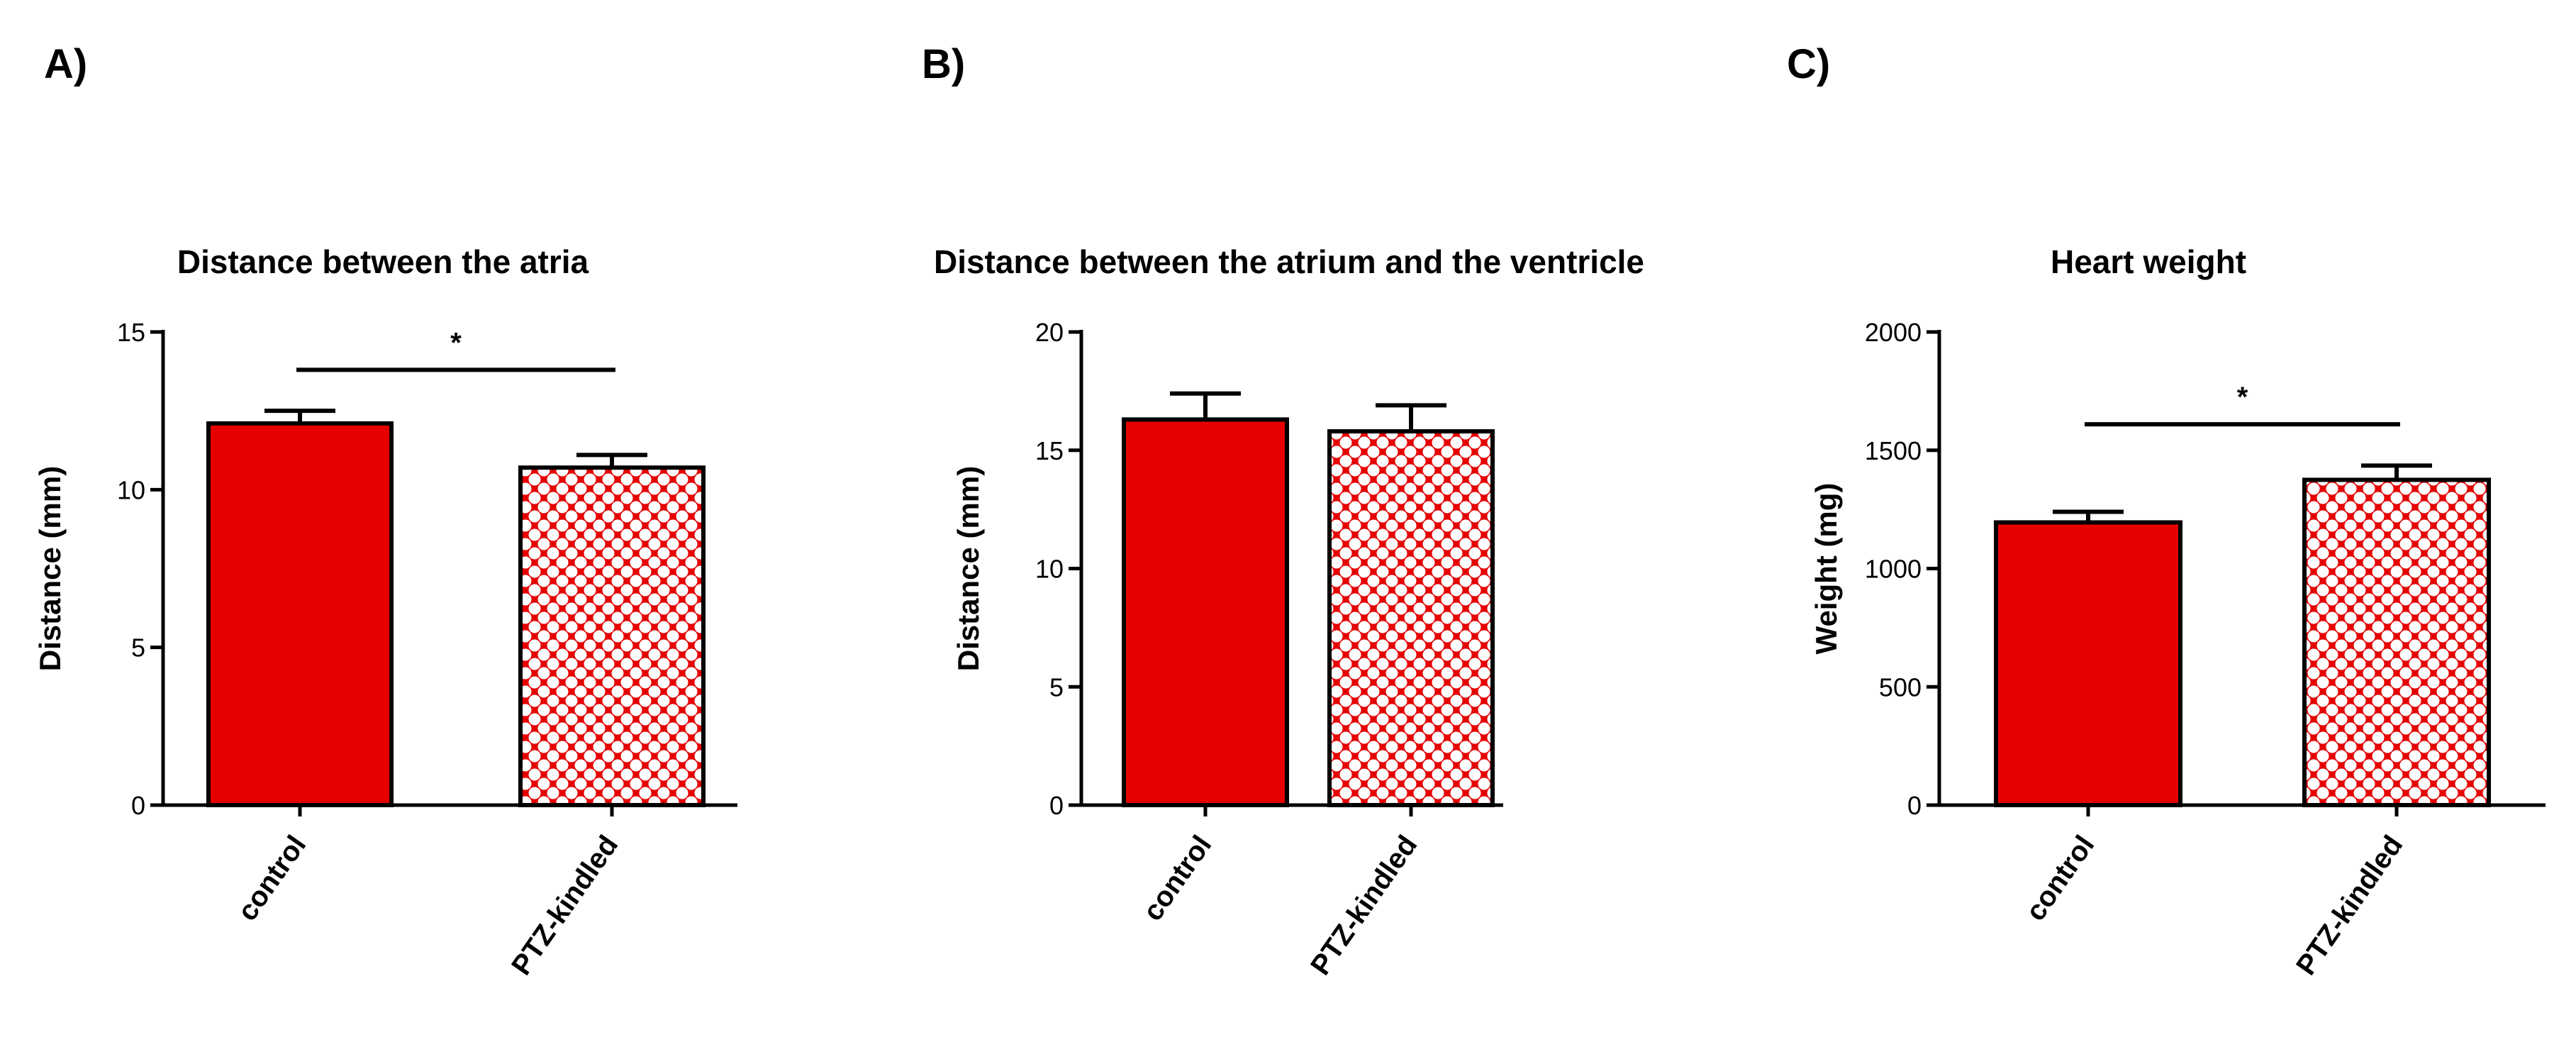 This screenshot has height=1047, width=2576. I want to click on y-axis-label: Weight (mg), so click(1826, 569).